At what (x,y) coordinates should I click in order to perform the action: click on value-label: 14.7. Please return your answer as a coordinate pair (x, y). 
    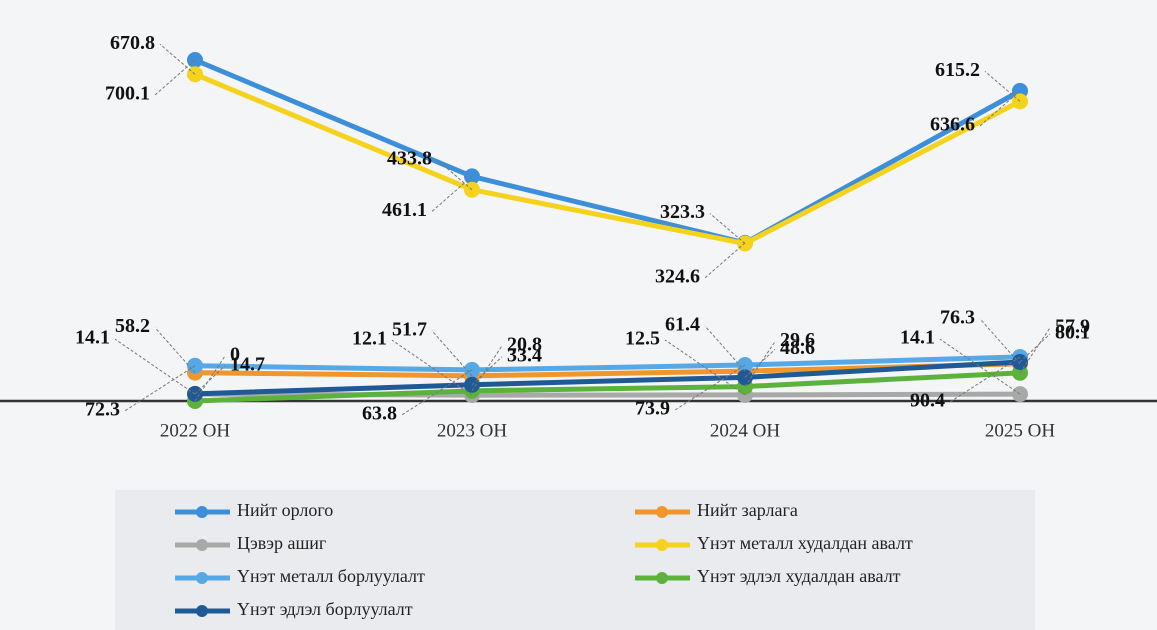
    Looking at the image, I should click on (247, 364).